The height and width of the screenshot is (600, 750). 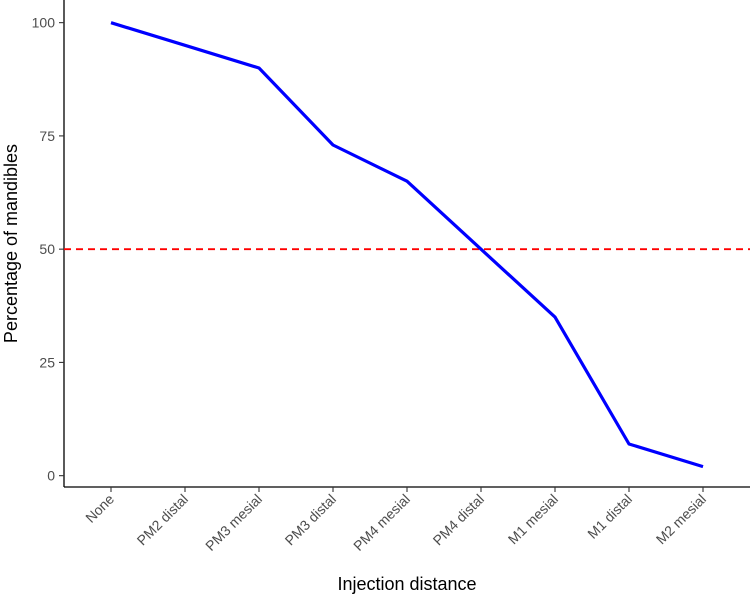 What do you see at coordinates (99, 508) in the screenshot?
I see `x-tick-label: None` at bounding box center [99, 508].